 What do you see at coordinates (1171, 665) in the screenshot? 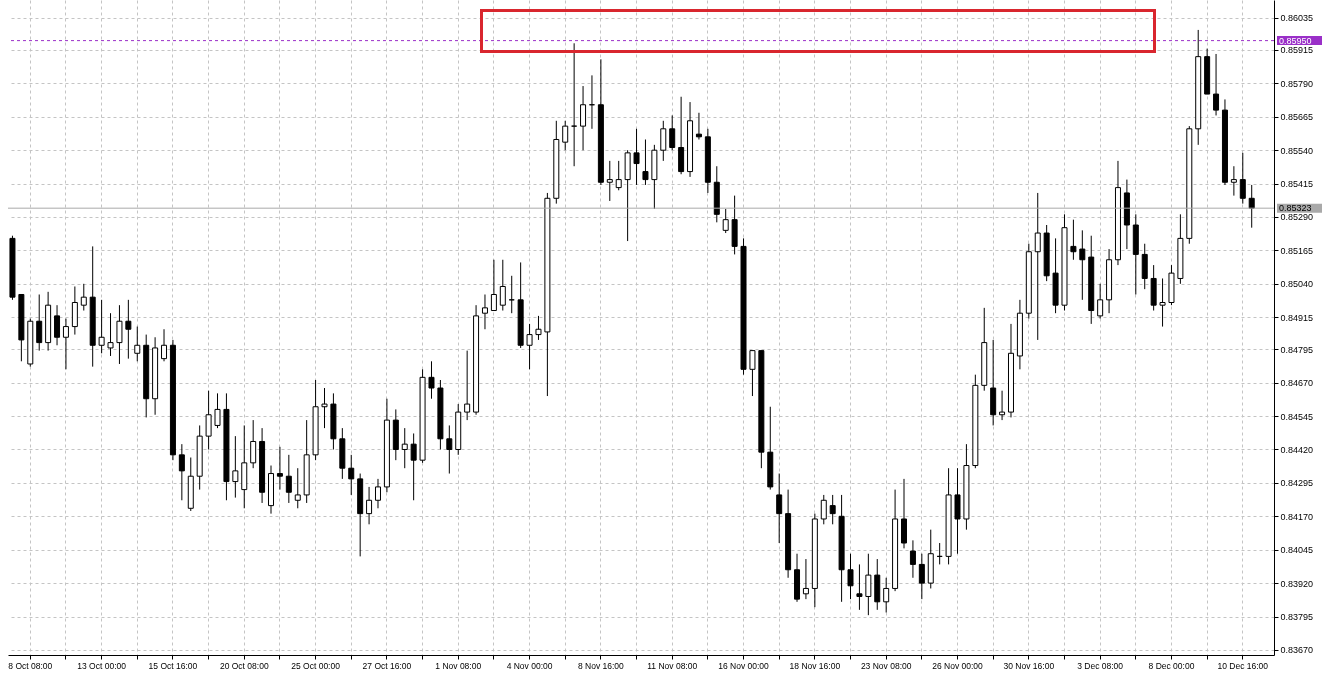
I see `x-tick-label: 8 Dec 00:00` at bounding box center [1171, 665].